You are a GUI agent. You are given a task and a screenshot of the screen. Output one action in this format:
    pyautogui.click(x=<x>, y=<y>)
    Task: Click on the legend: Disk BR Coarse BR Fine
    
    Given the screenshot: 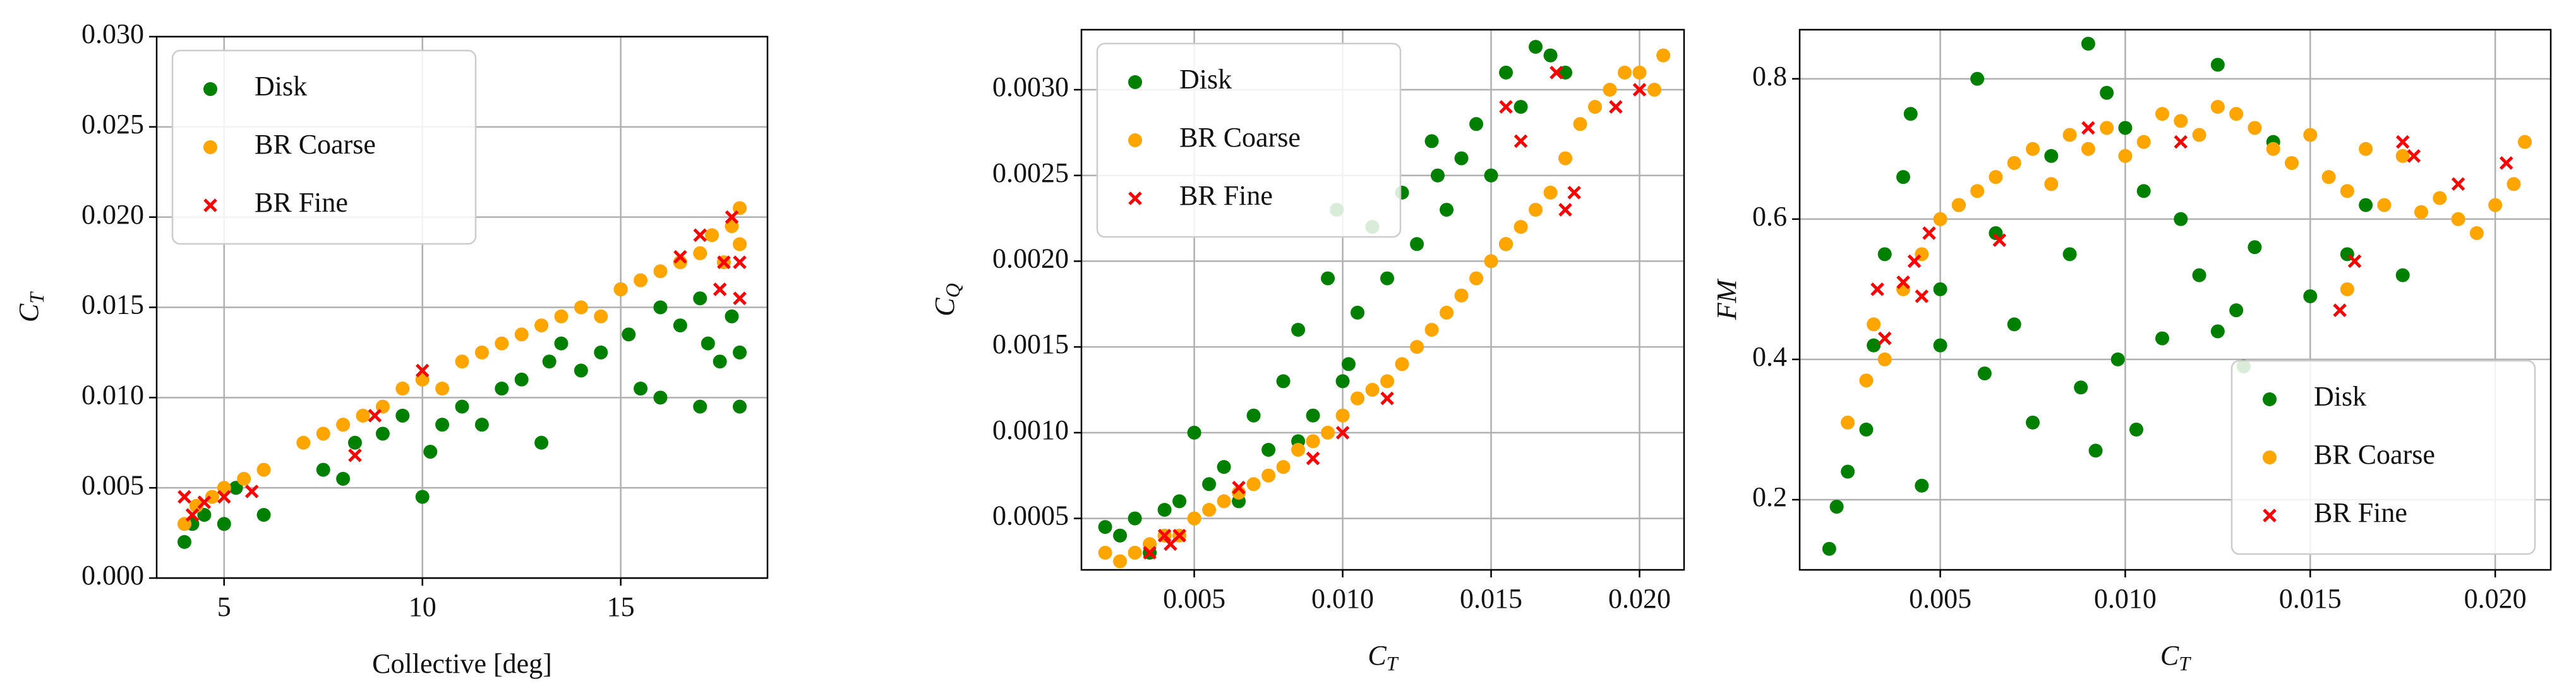 What is the action you would take?
    pyautogui.click(x=2383, y=457)
    